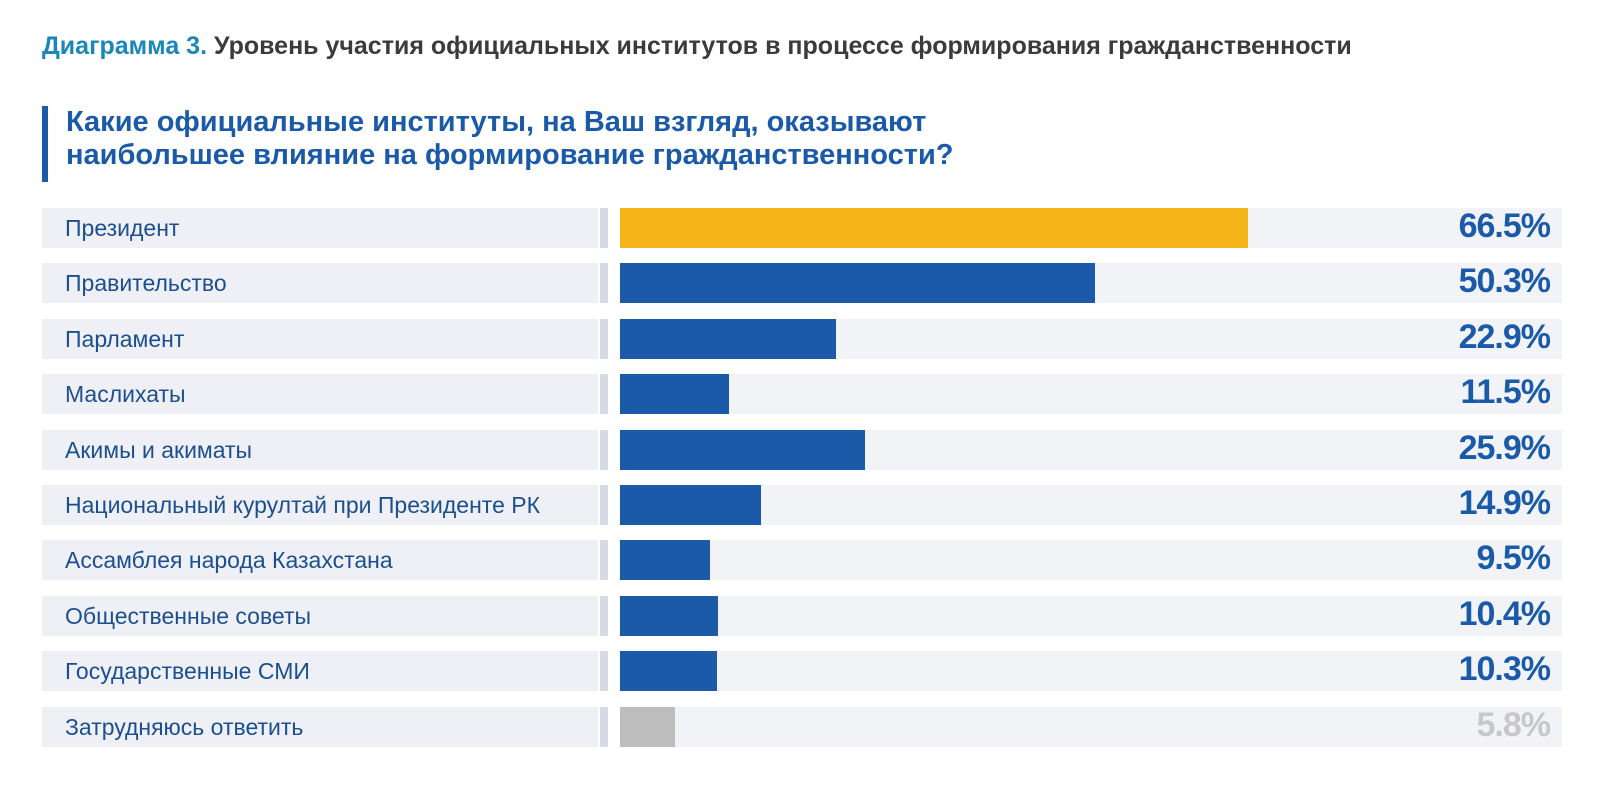 This screenshot has width=1600, height=790. I want to click on value-label: 5.8%, so click(1514, 725).